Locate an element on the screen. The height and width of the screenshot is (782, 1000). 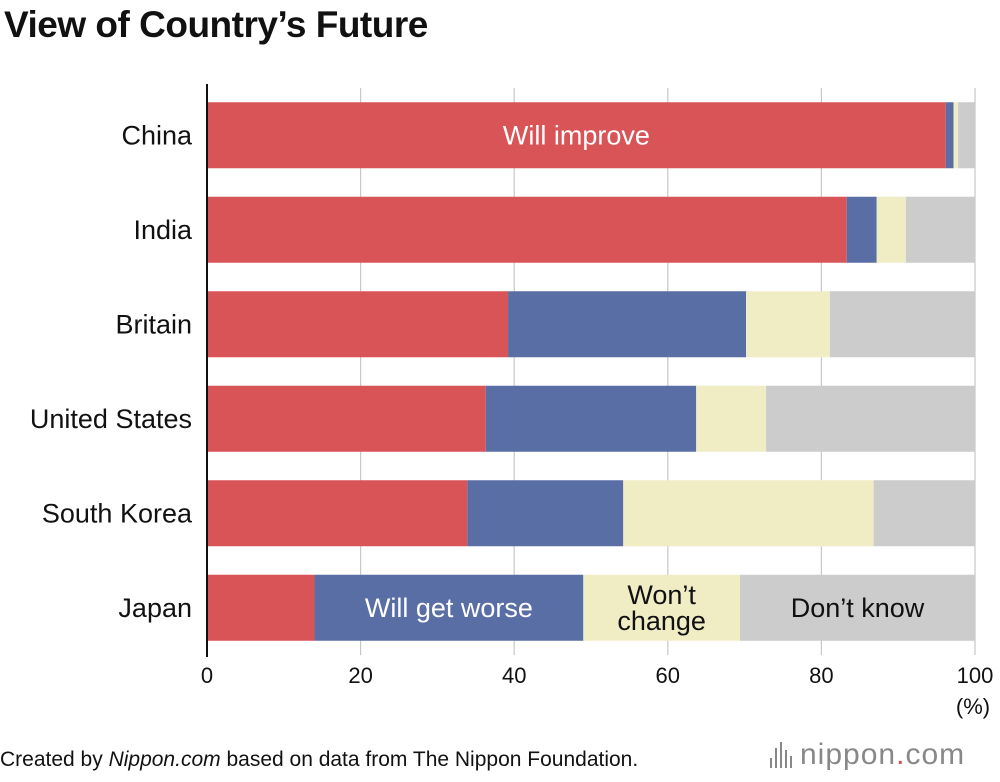
bar-britain-will-improve is located at coordinates (358, 324).